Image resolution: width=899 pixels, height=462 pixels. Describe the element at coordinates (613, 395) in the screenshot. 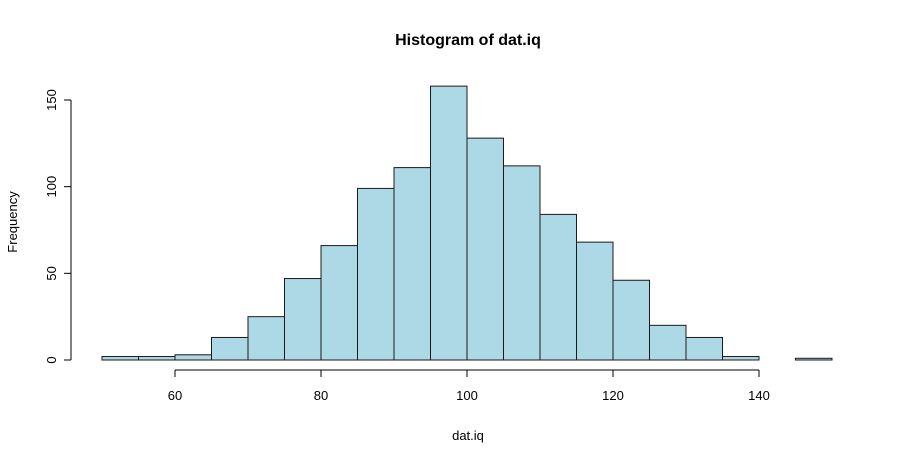

I see `x-tick-label: 120` at that location.